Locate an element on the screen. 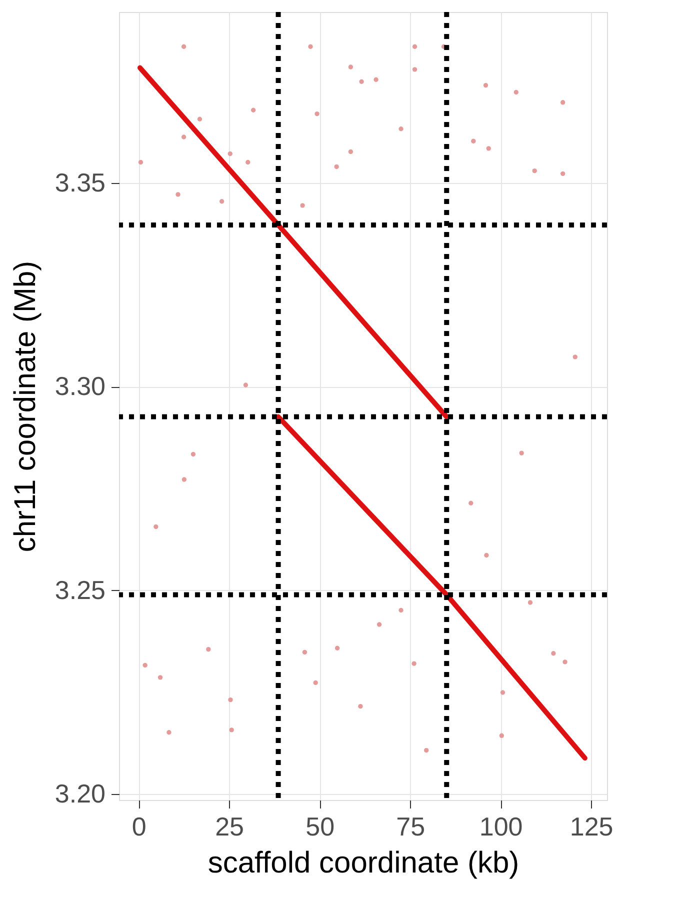  y-tick-label: 3.35 is located at coordinates (80, 183).